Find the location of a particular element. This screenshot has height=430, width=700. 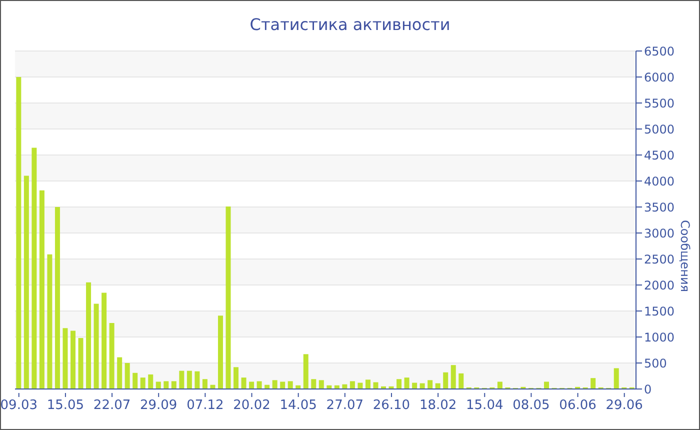

x-tick-label: 06.06 is located at coordinates (577, 405).